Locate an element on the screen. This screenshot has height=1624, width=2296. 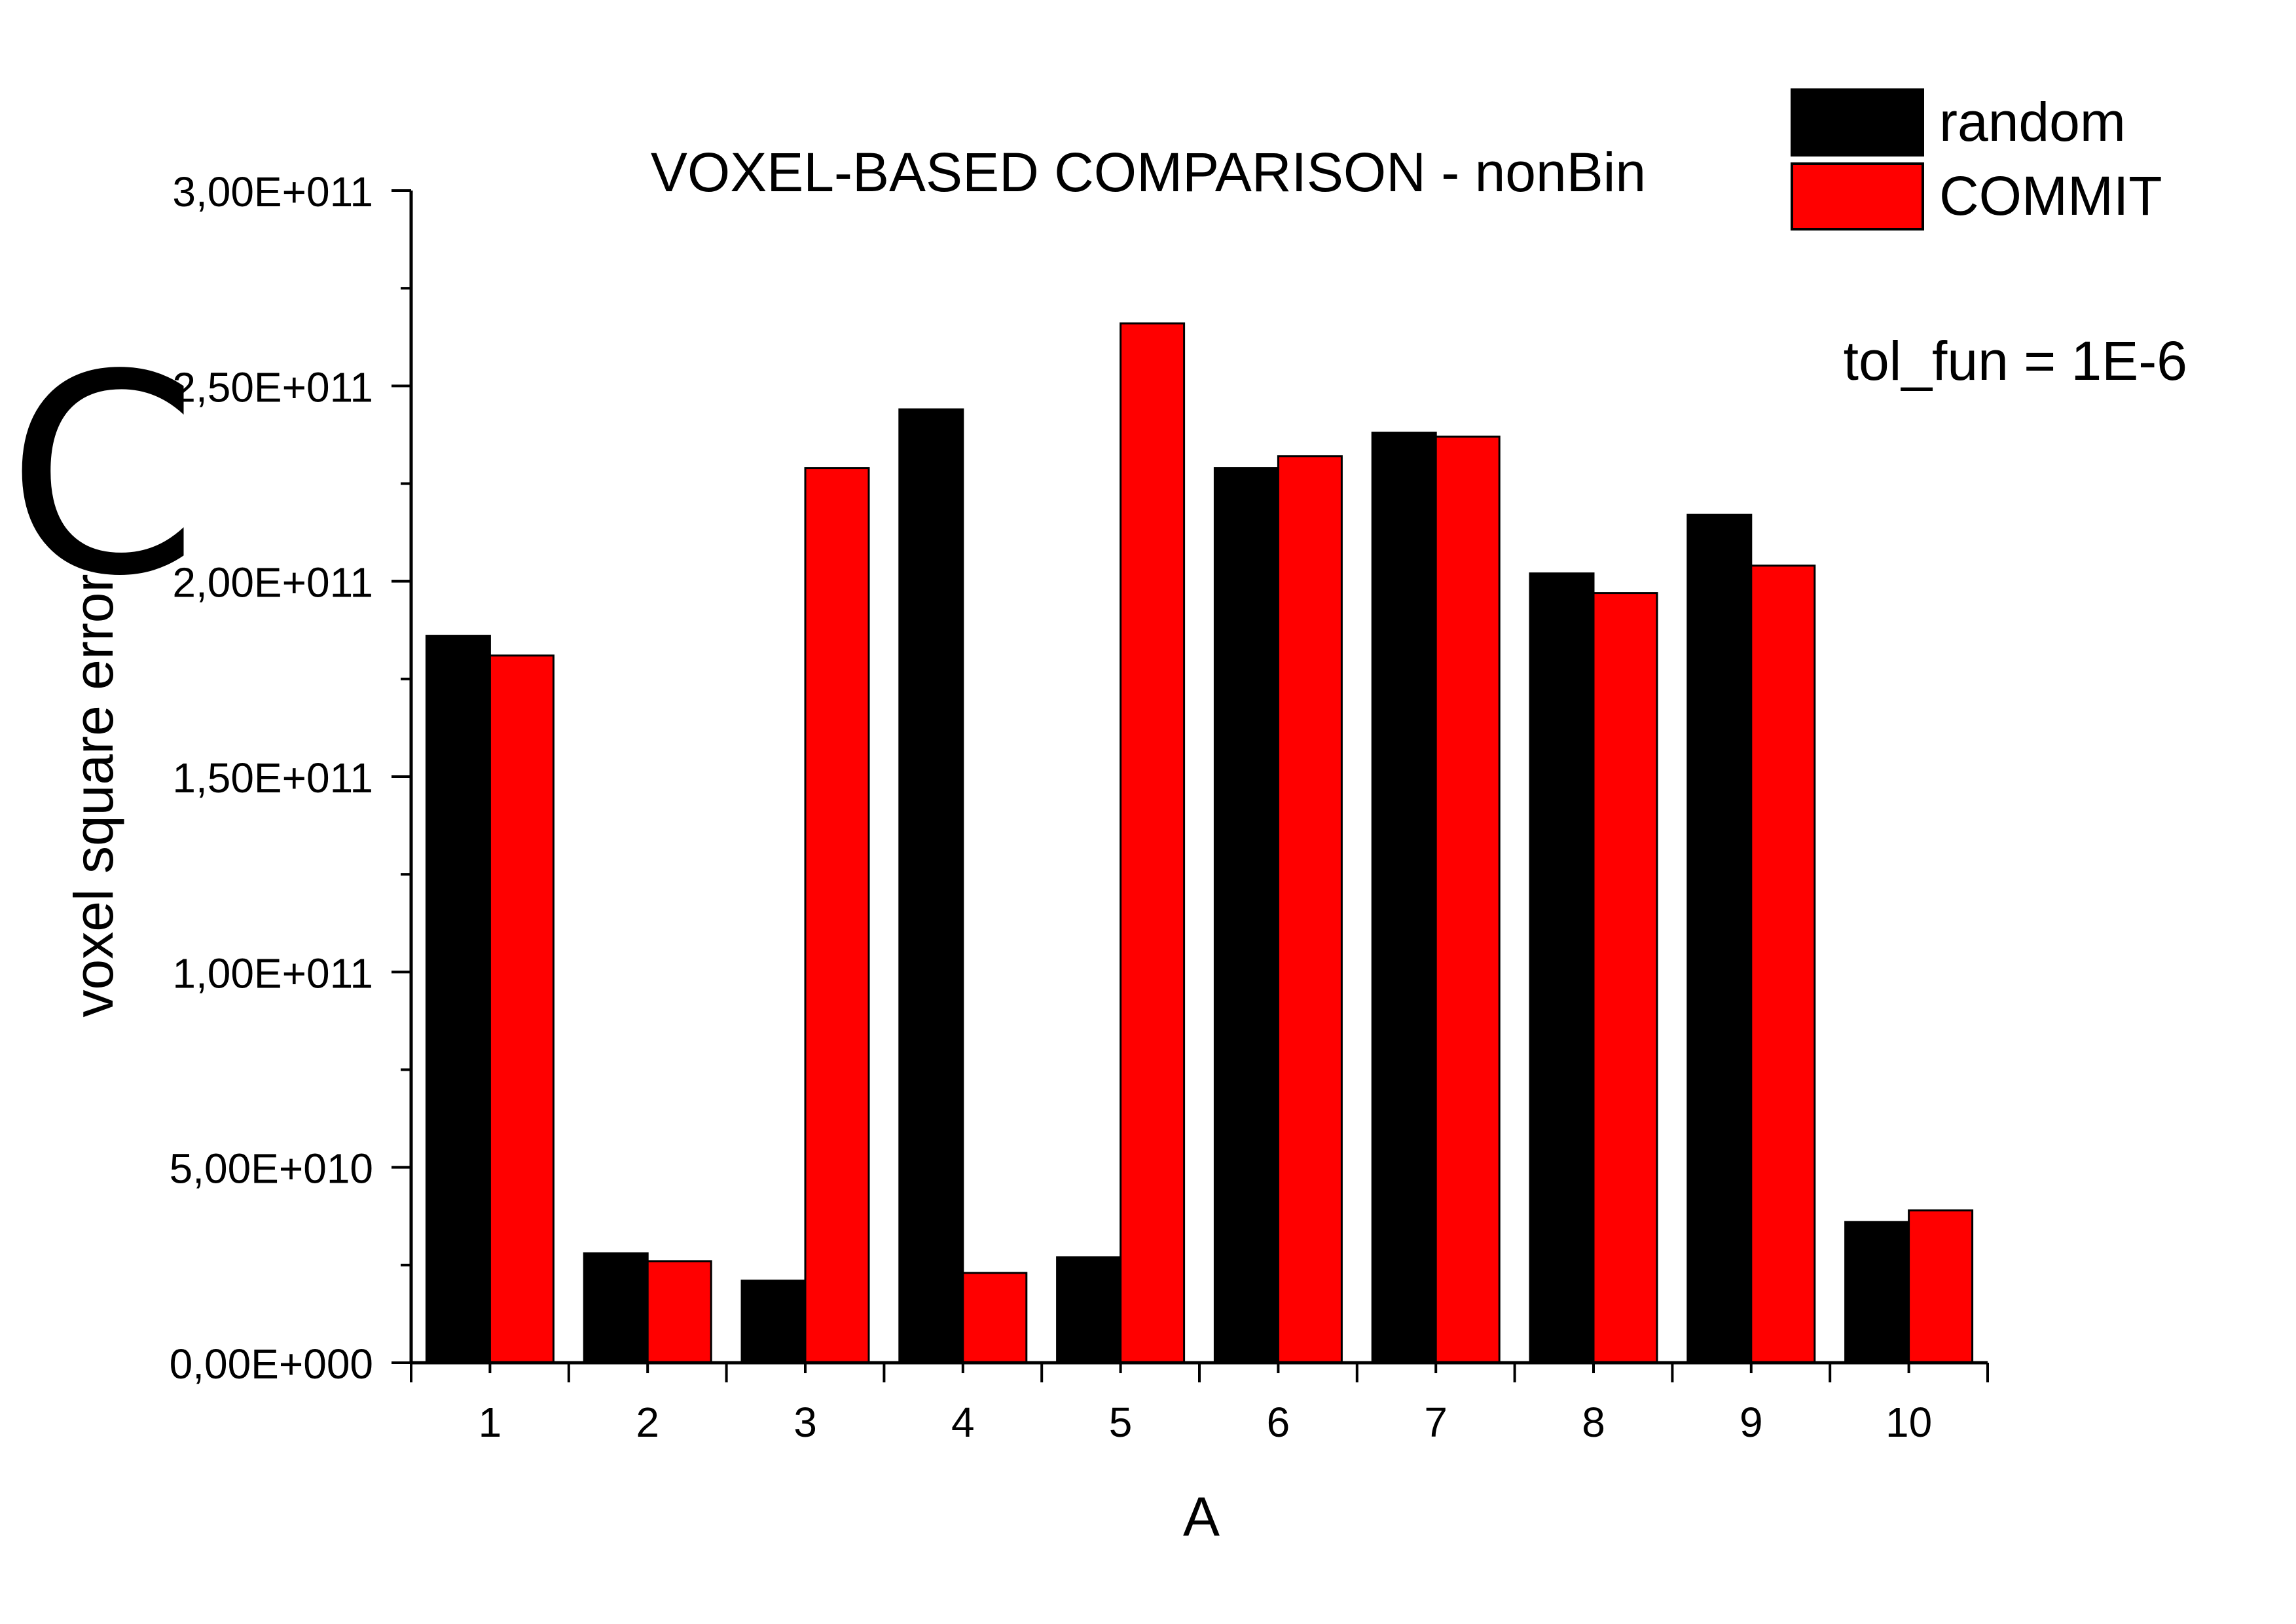
y-tick-label: 1,50E+011 is located at coordinates (272, 778).